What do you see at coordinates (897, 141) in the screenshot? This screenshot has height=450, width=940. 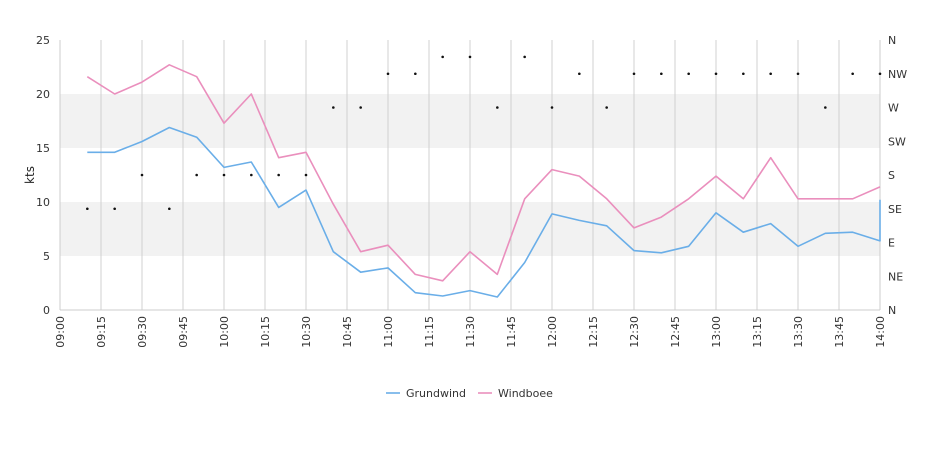 I see `direction-tick-label: SW` at bounding box center [897, 141].